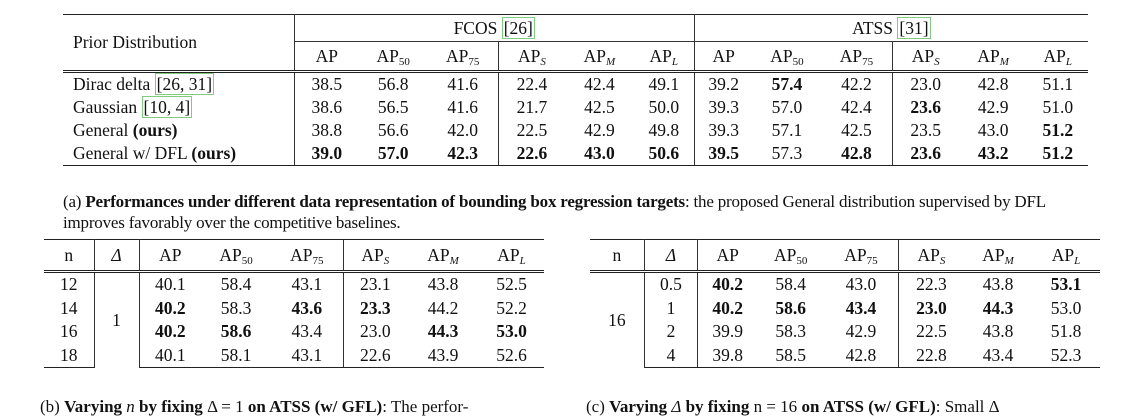 The image size is (1136, 420). I want to click on table-cell: 4, so click(671, 355).